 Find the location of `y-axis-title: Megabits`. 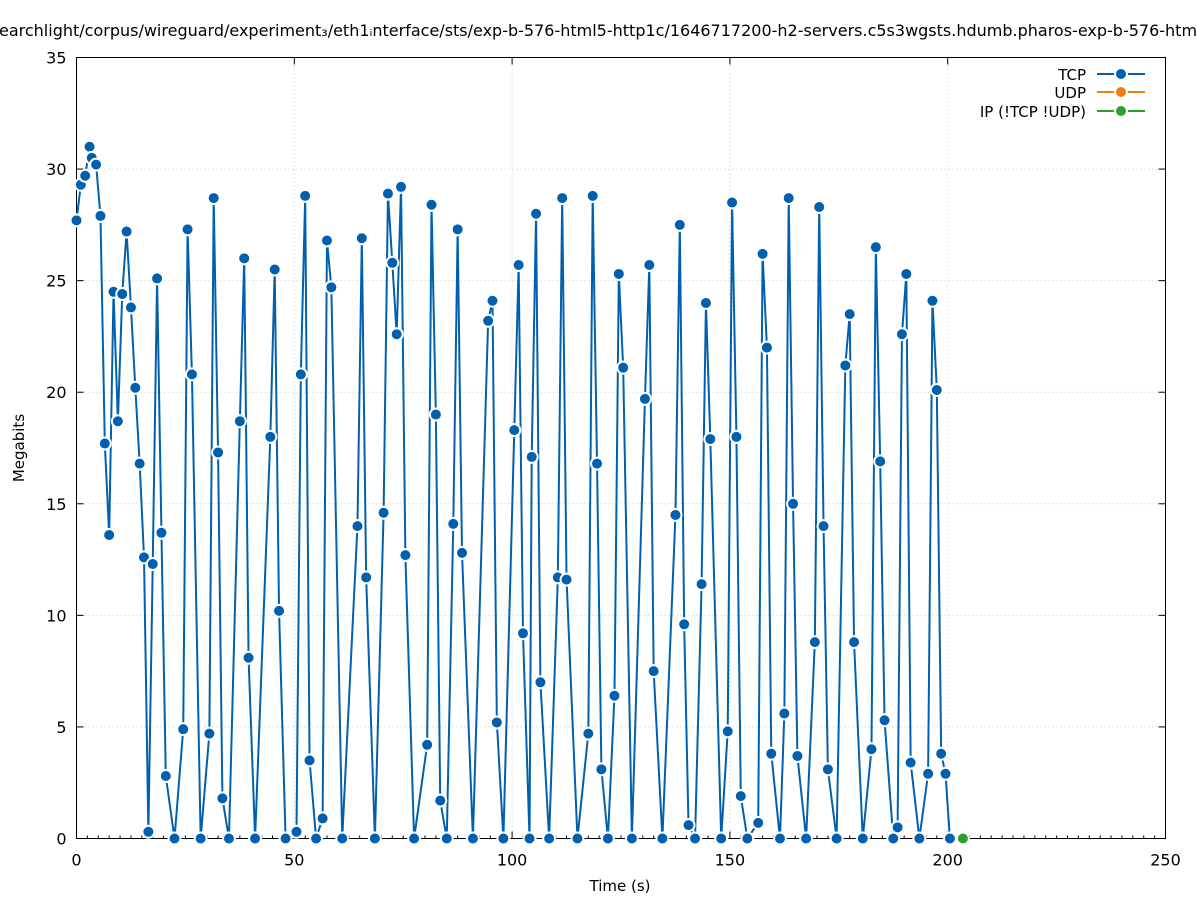

y-axis-title: Megabits is located at coordinates (19, 448).